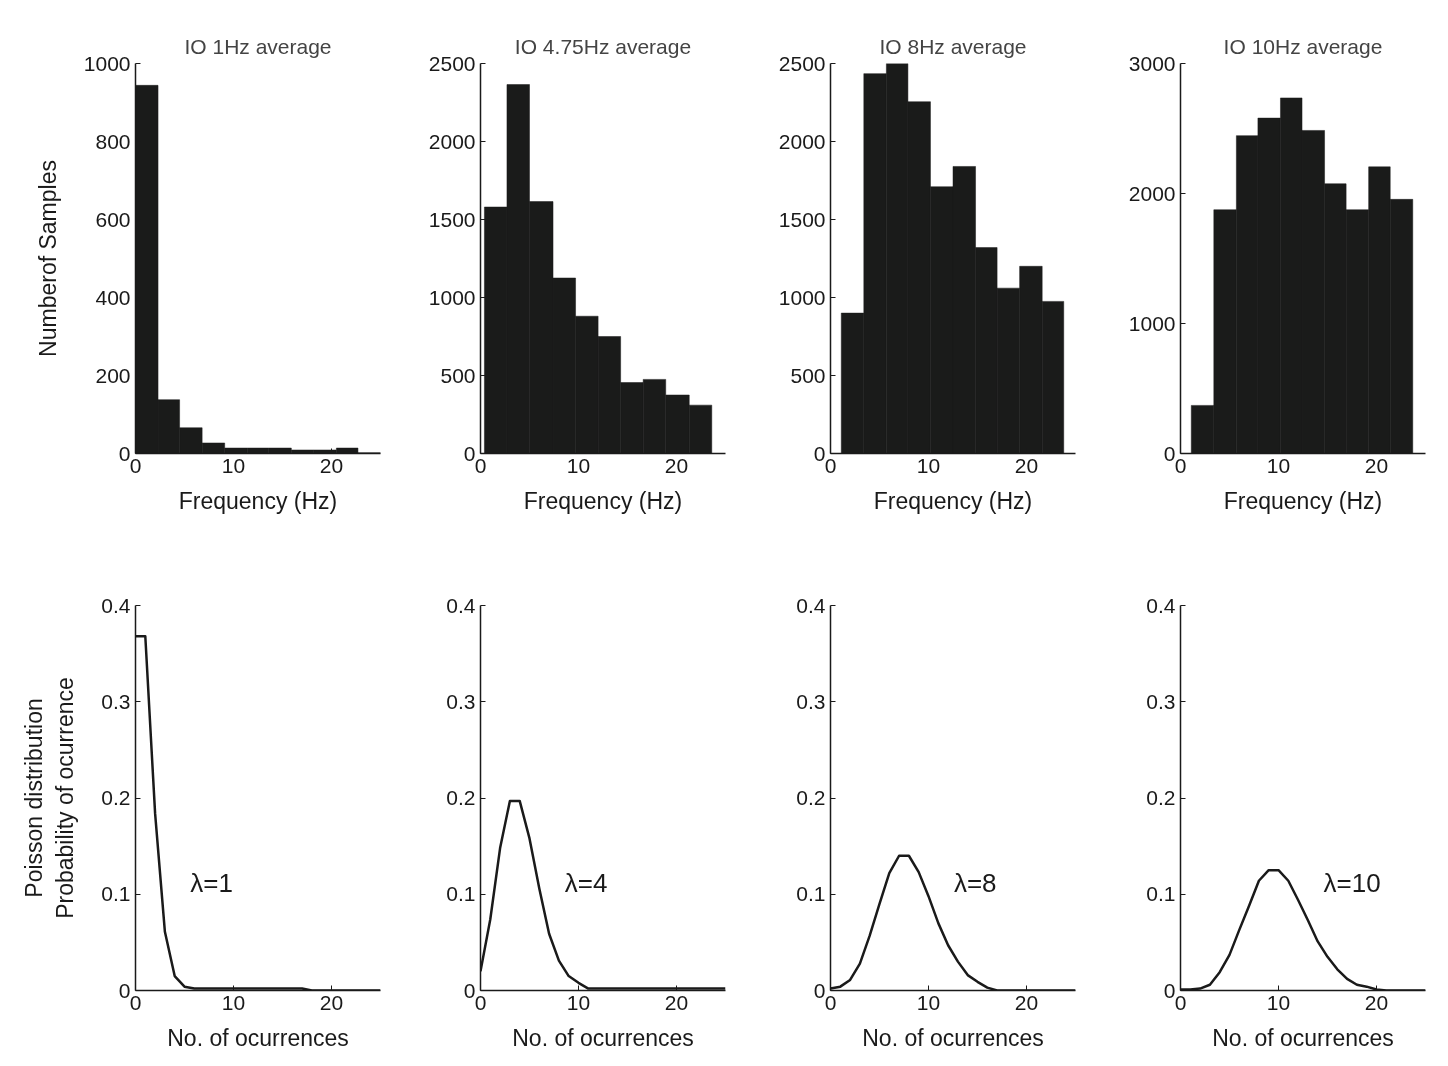  I want to click on y-tick-label: 3000, so click(1152, 63).